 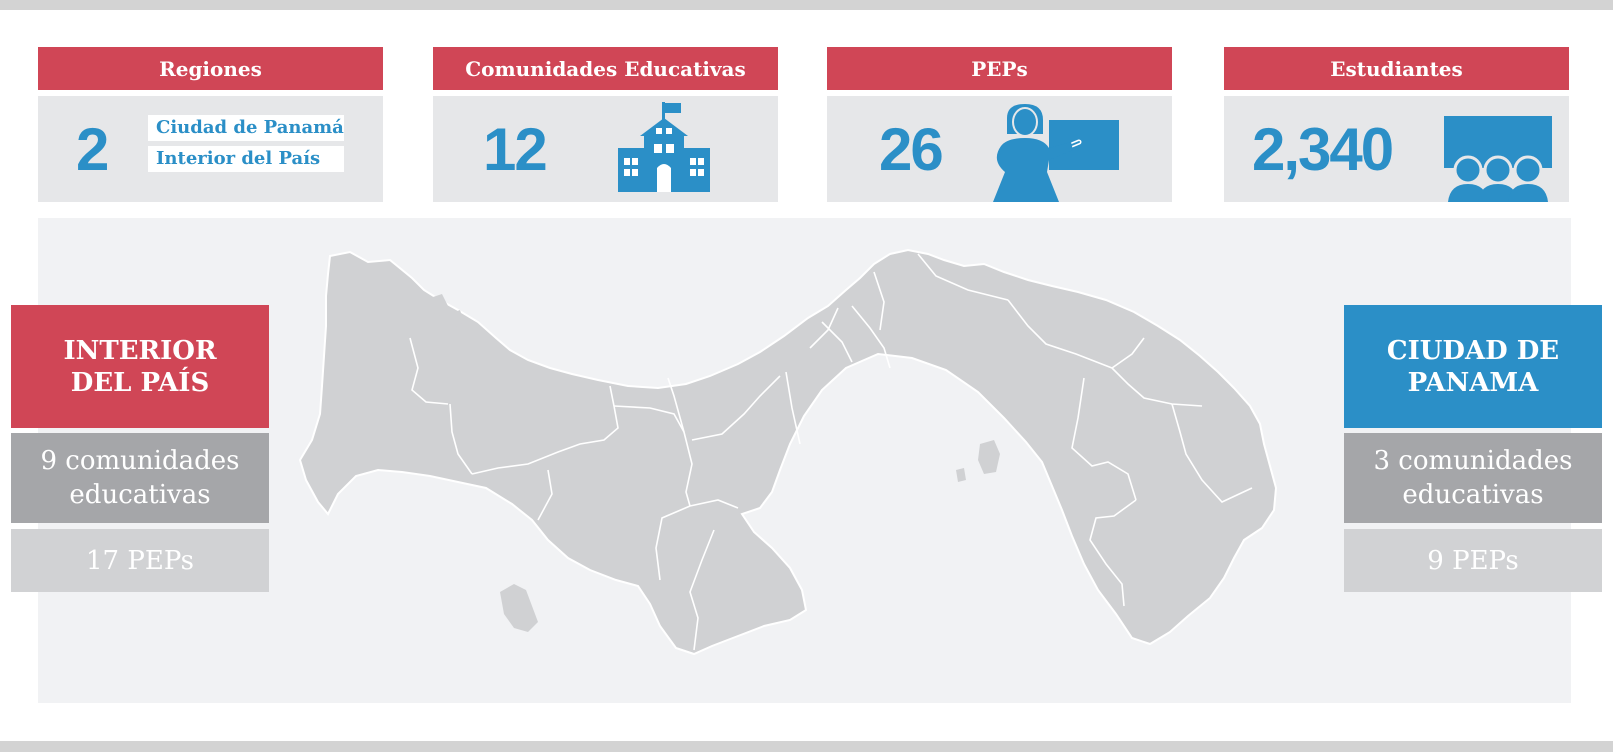 What do you see at coordinates (1396, 68) in the screenshot?
I see `students-header: Estudiantes` at bounding box center [1396, 68].